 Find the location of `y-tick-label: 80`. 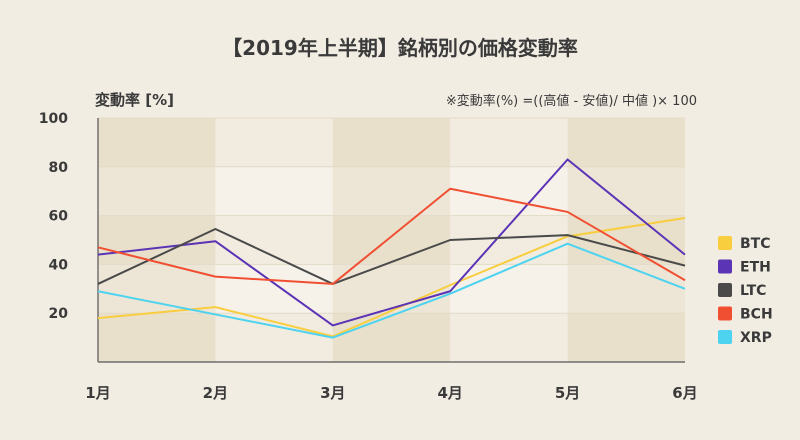

y-tick-label: 80 is located at coordinates (59, 168).